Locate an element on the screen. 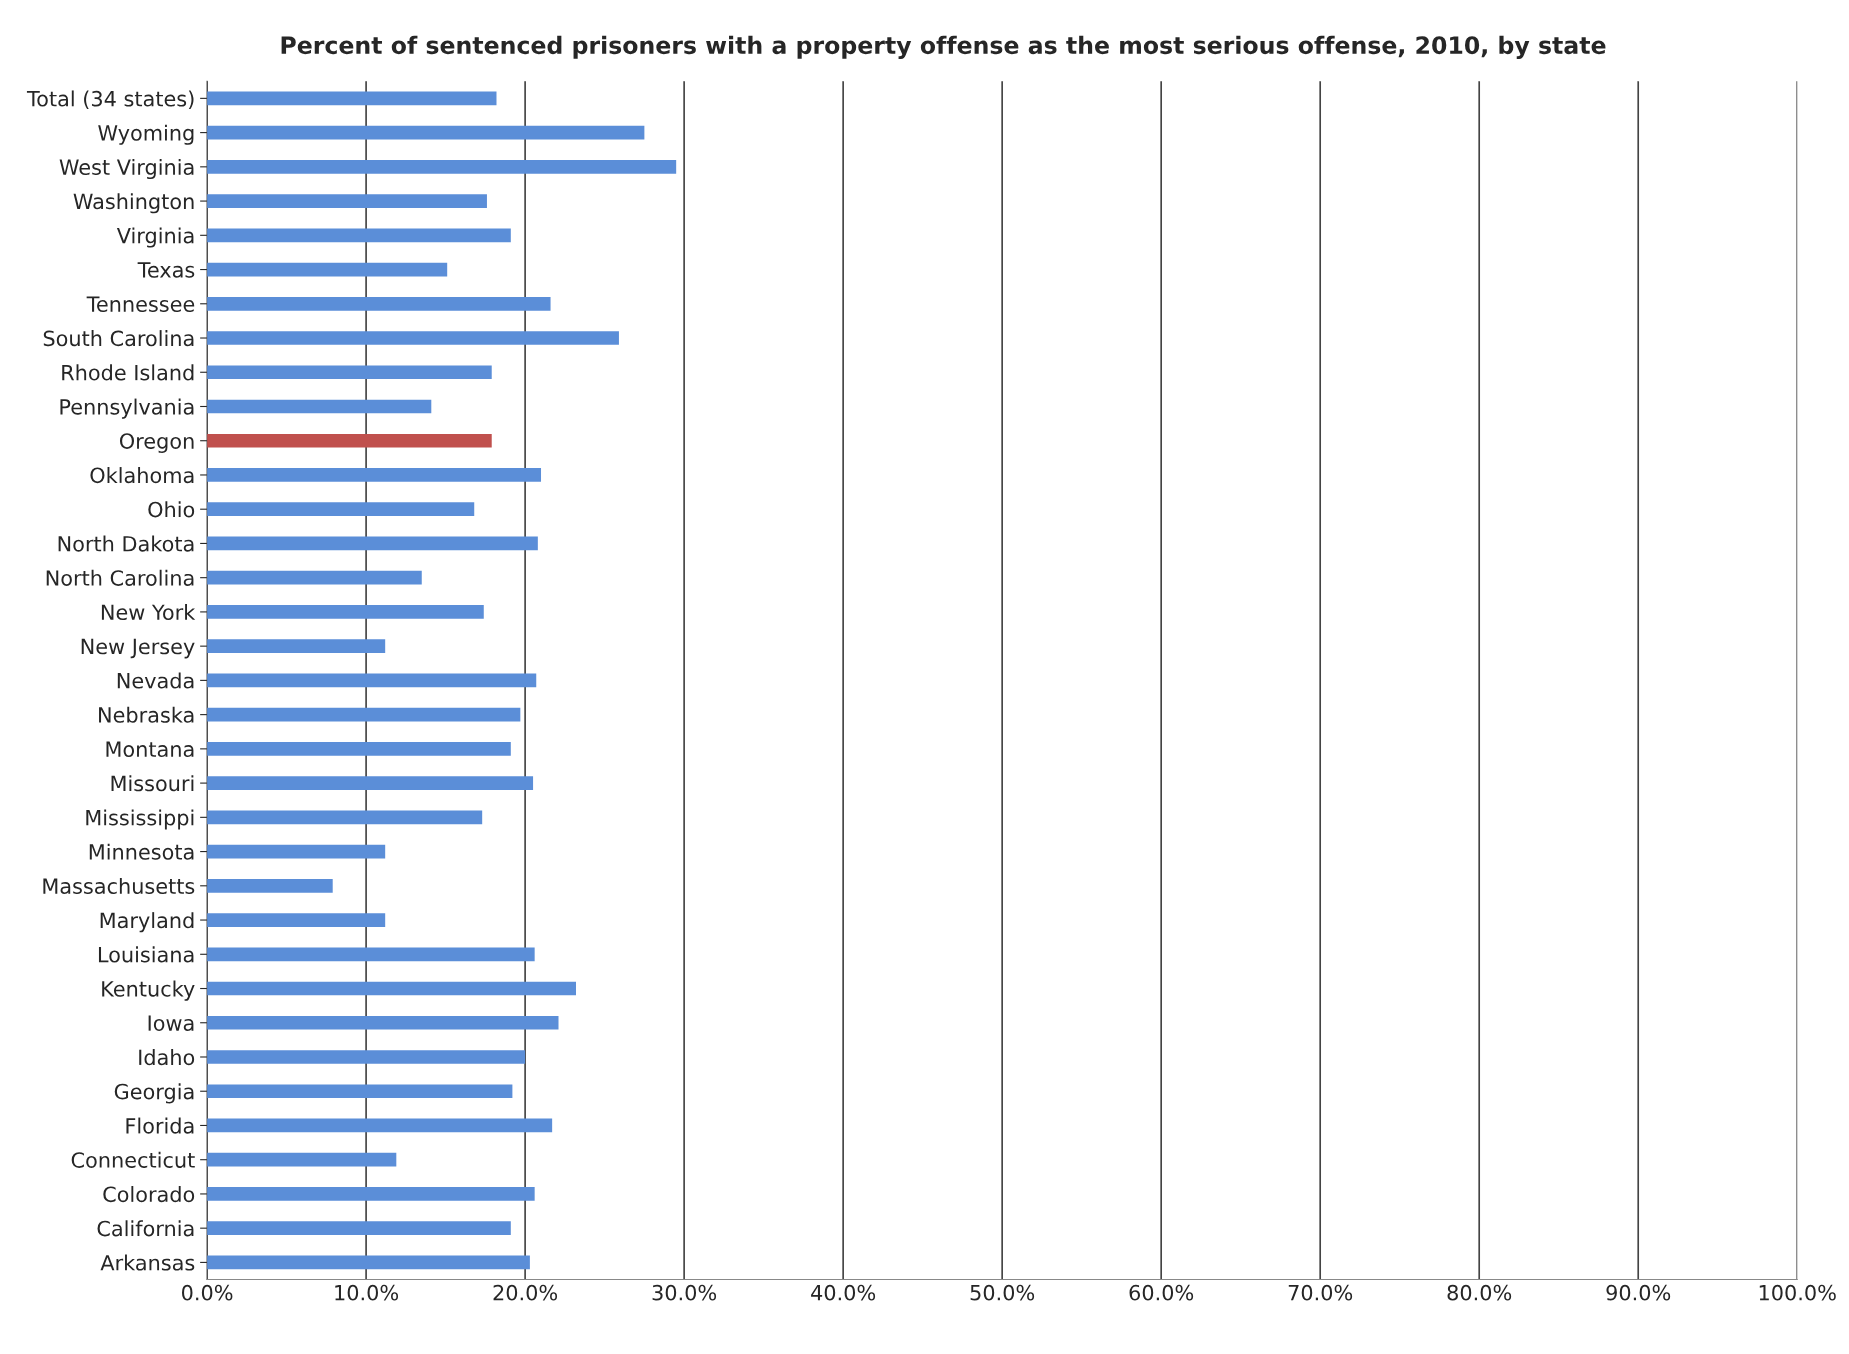 The width and height of the screenshot is (1849, 1354). y-tick-label: Oklahoma is located at coordinates (142, 475).